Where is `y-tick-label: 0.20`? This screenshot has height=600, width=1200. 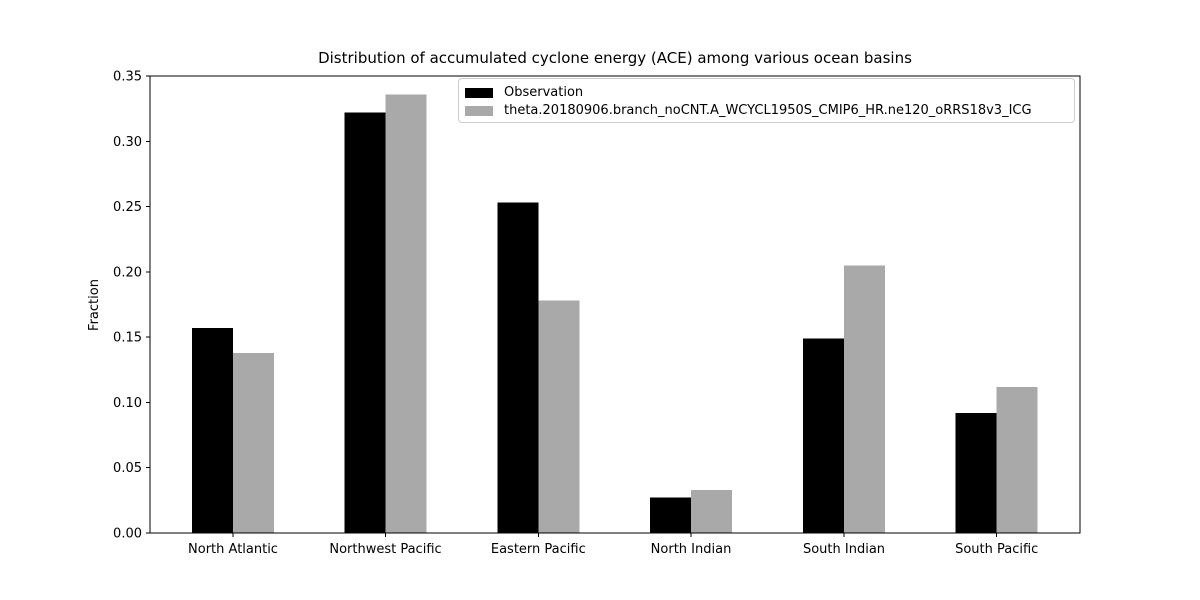
y-tick-label: 0.20 is located at coordinates (127, 272).